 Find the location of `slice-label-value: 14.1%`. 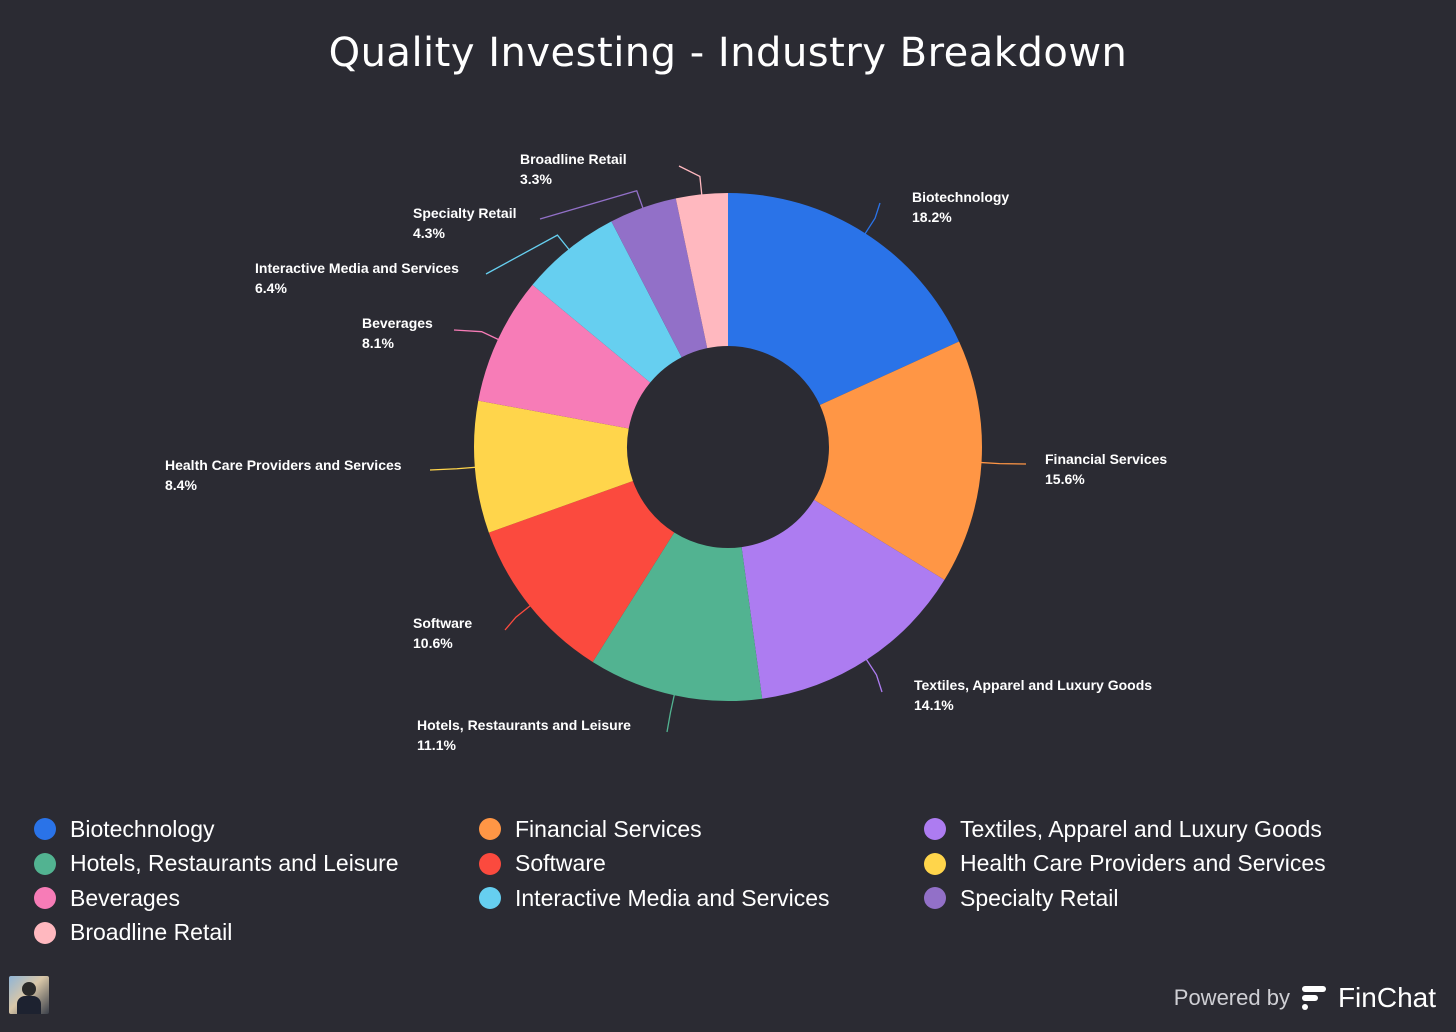

slice-label-value: 14.1% is located at coordinates (934, 705).